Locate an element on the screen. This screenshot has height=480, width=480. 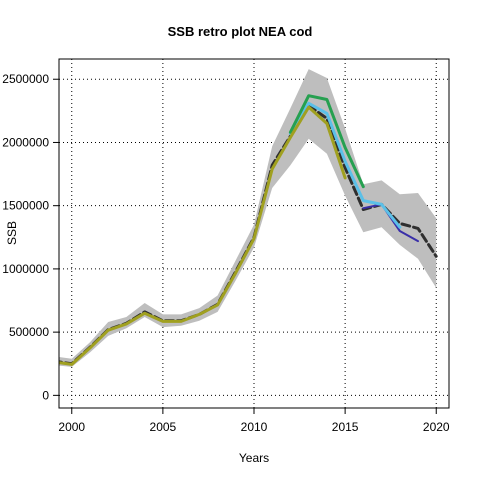
x-tick-label: 2000 is located at coordinates (71, 427).